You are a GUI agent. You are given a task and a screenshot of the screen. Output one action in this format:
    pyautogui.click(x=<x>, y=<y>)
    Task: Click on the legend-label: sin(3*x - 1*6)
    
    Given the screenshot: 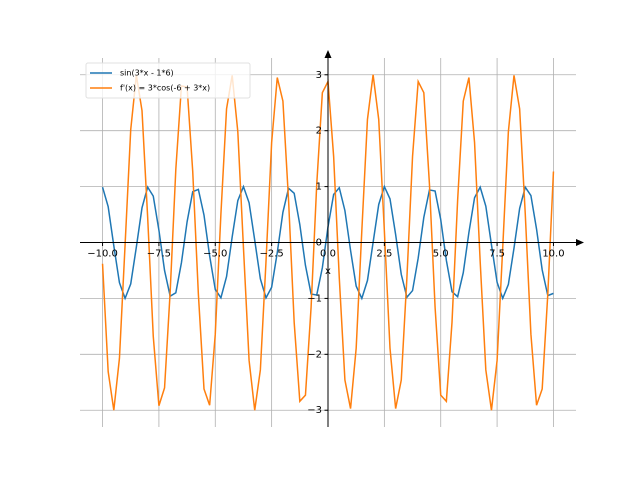 What is the action you would take?
    pyautogui.click(x=147, y=73)
    